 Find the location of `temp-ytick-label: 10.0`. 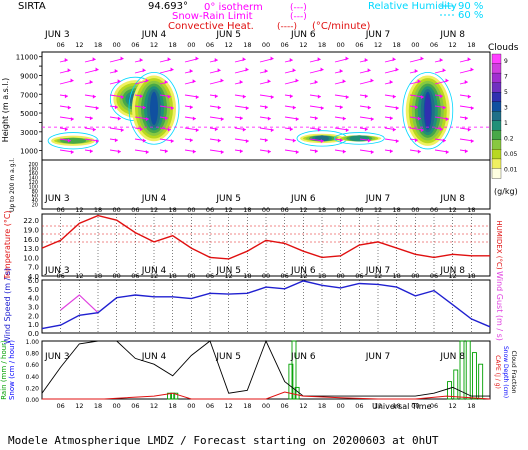

temp-ytick-label: 10.0 is located at coordinates (31, 258).